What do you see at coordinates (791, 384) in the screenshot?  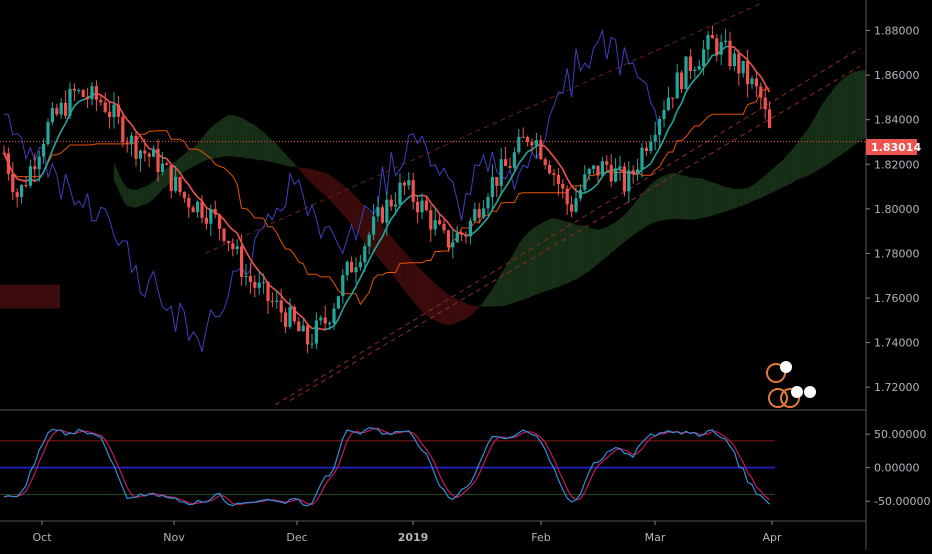 I see `chart-markers` at bounding box center [791, 384].